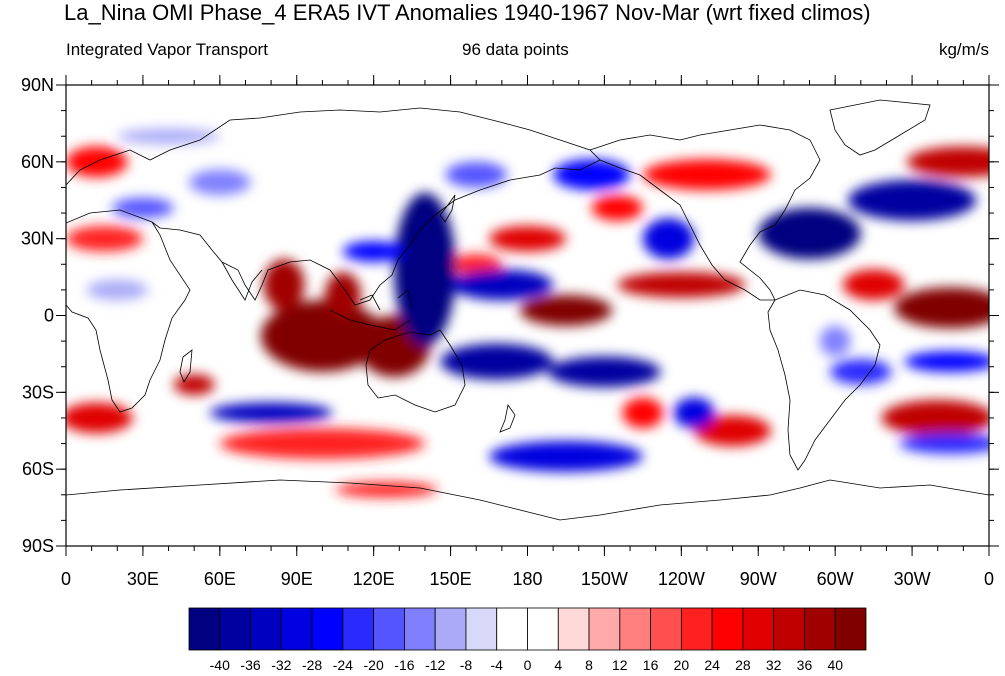  What do you see at coordinates (824, 380) in the screenshot?
I see `south-america-coastline` at bounding box center [824, 380].